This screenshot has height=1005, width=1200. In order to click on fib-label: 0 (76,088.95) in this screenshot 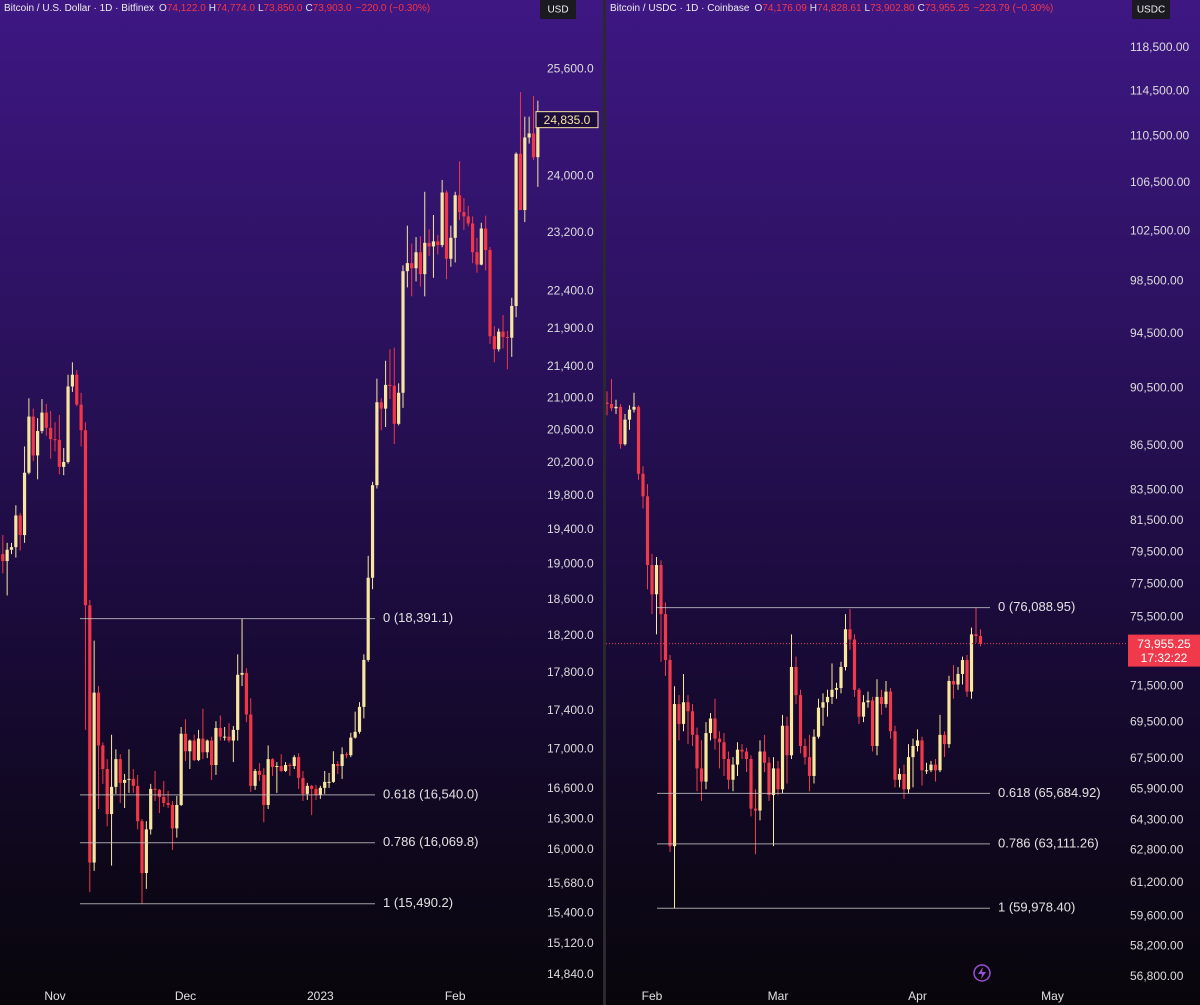, I will do `click(1036, 606)`.